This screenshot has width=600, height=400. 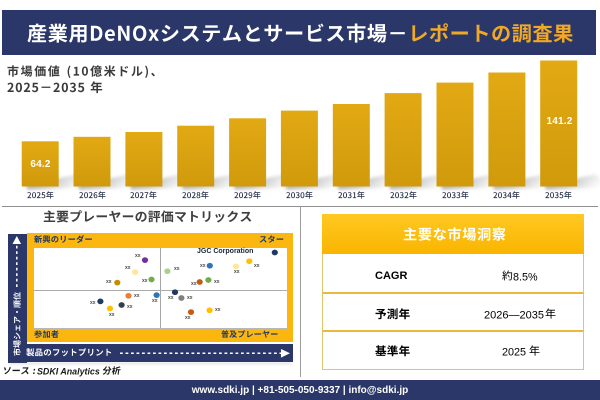 What do you see at coordinates (68, 371) in the screenshot?
I see `svg-text: SDKI Analytics` at bounding box center [68, 371].